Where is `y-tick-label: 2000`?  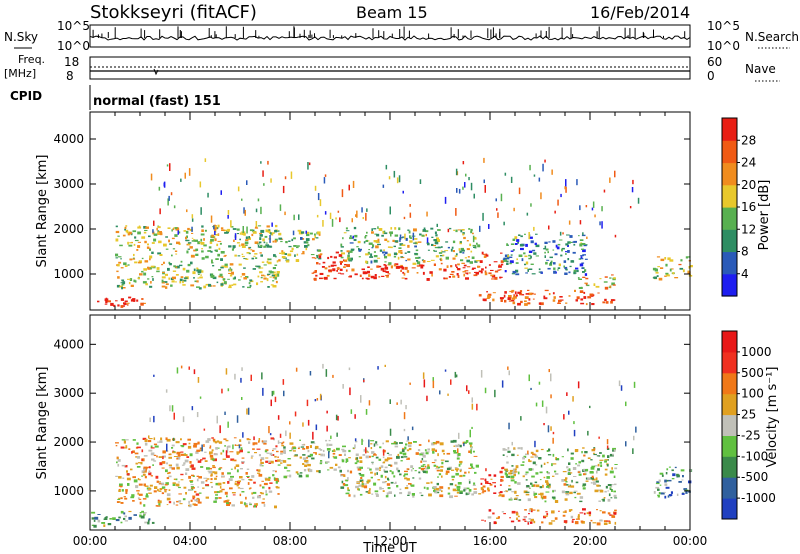 y-tick-label: 2000 is located at coordinates (68, 442).